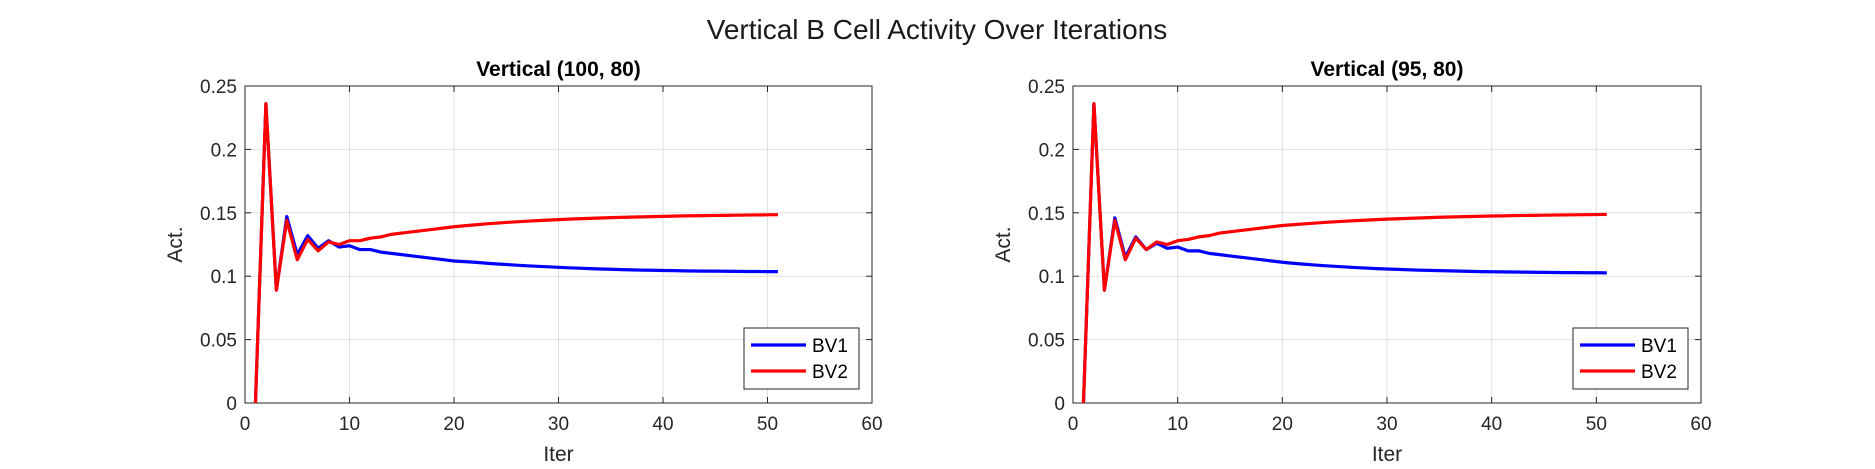 The image size is (1875, 469). Describe the element at coordinates (1387, 69) in the screenshot. I see `plot-title: Vertical (95, 80)` at that location.